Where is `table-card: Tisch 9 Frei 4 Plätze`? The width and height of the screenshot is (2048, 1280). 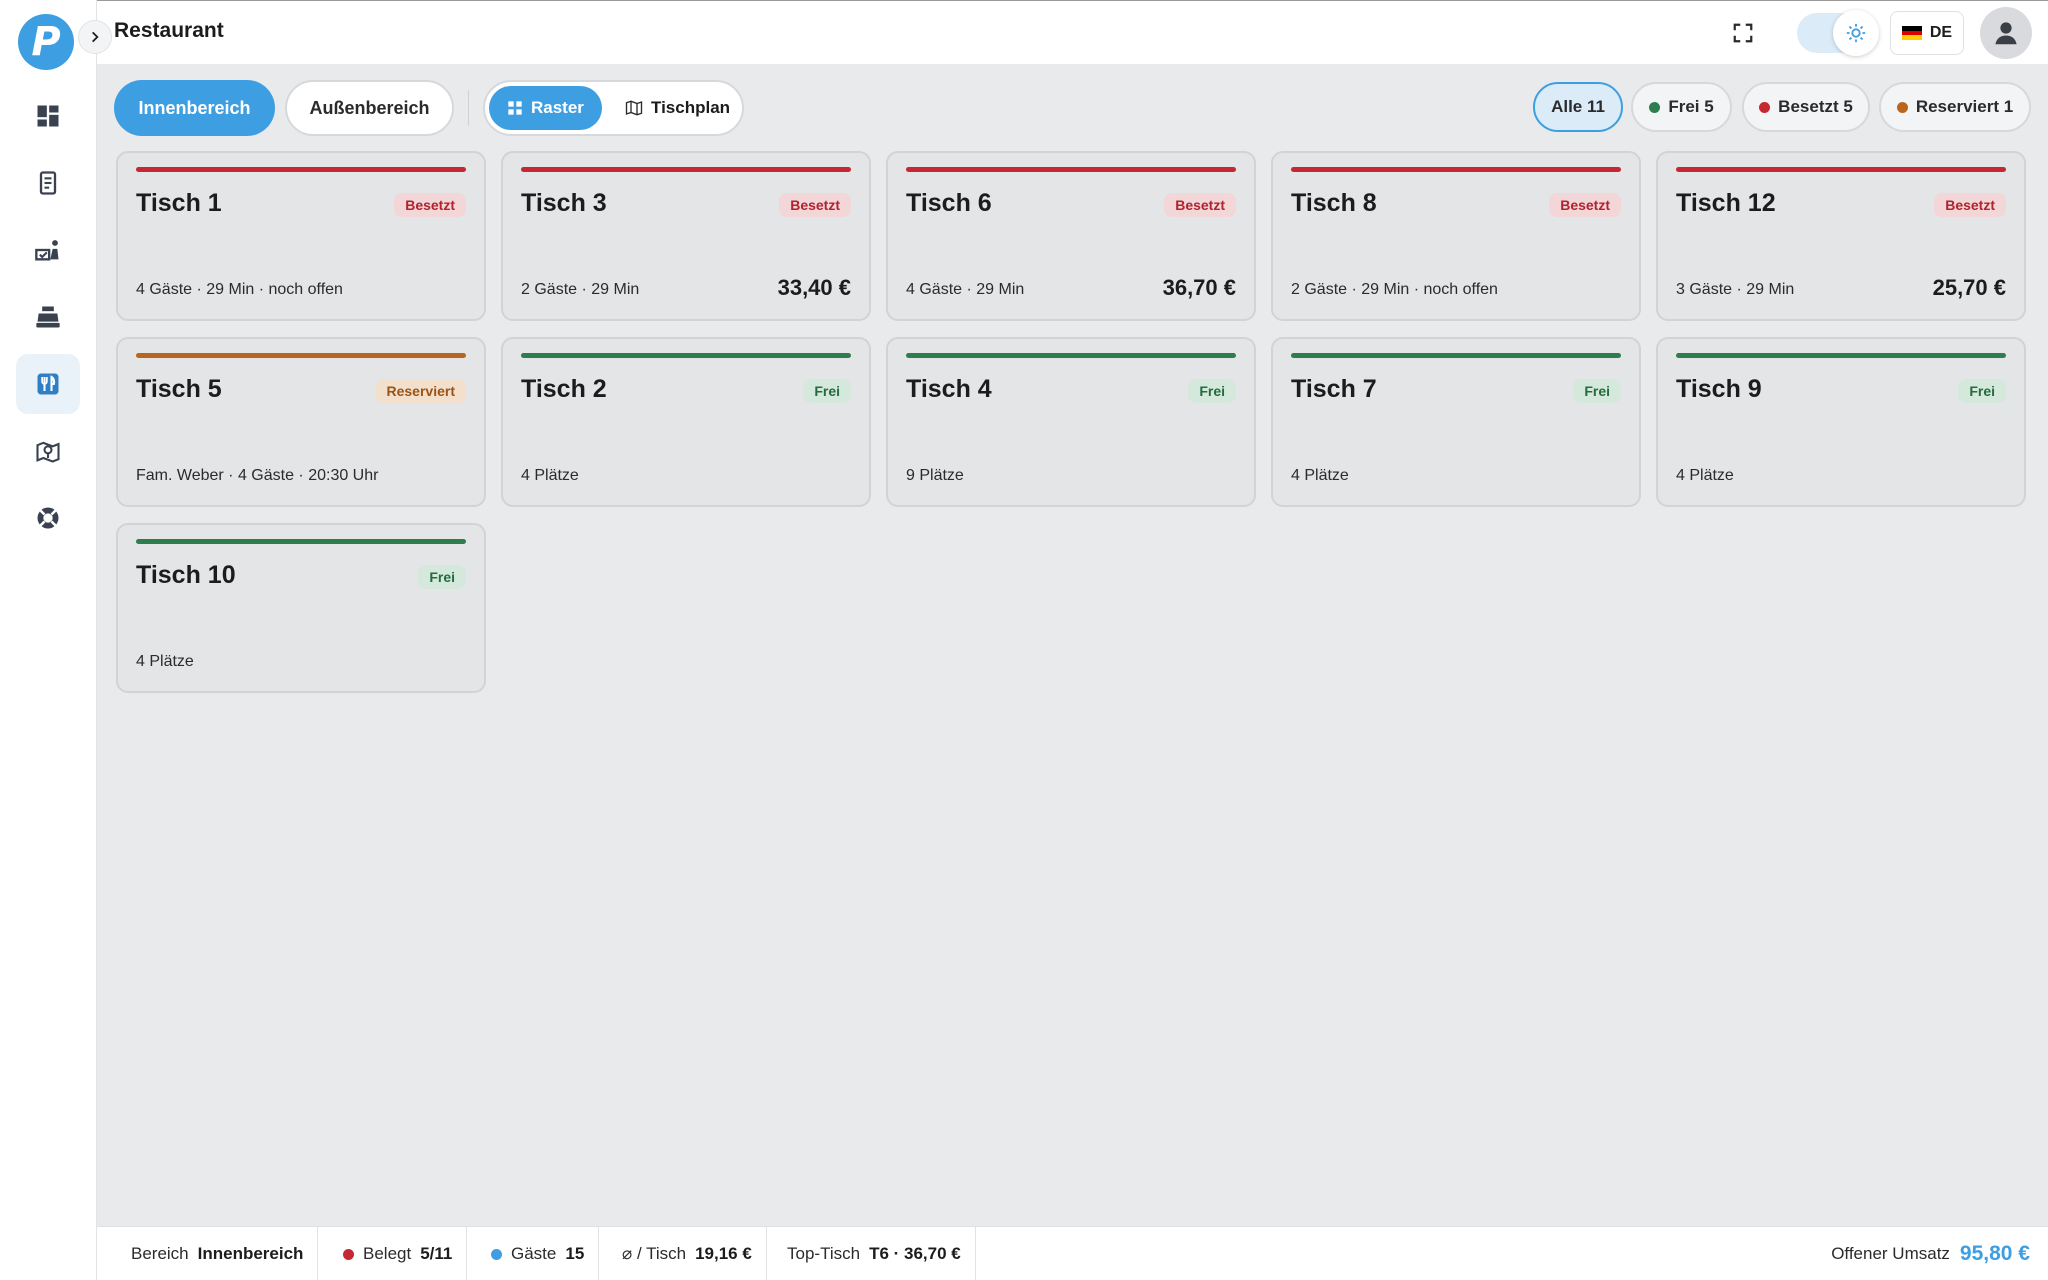
table-card: Tisch 9 Frei 4 Plätze is located at coordinates (1841, 422).